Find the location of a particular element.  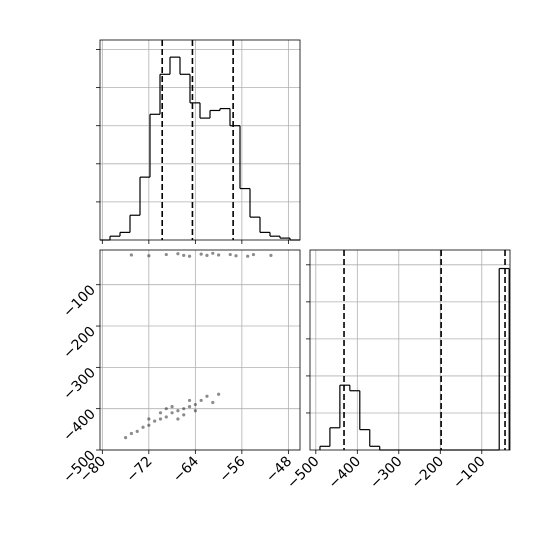

y-tick-label: −300 is located at coordinates (79, 384).